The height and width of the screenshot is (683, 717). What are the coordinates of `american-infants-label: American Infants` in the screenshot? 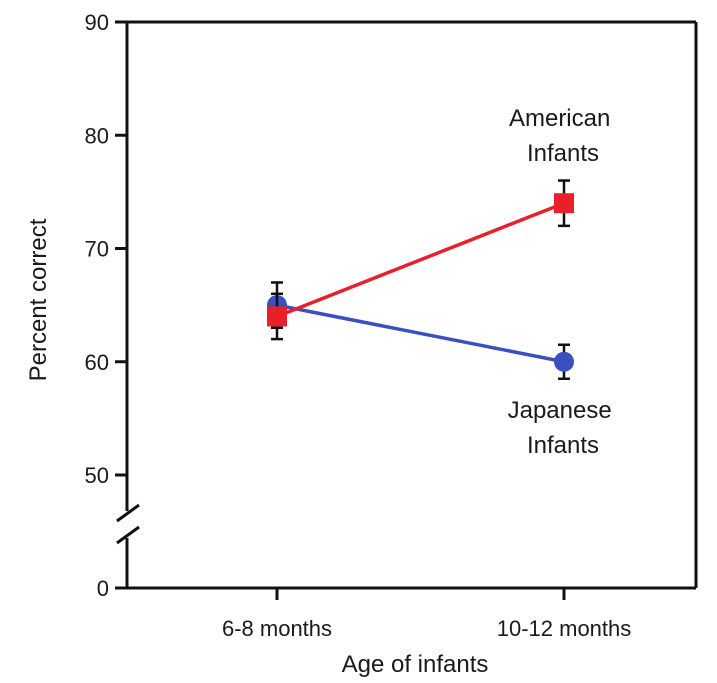 It's located at (563, 136).